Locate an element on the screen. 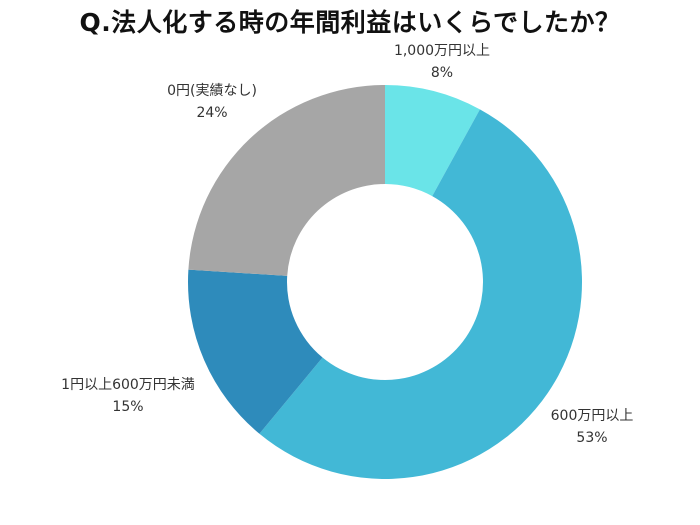  label-over-10m-pct: 8% is located at coordinates (442, 73).